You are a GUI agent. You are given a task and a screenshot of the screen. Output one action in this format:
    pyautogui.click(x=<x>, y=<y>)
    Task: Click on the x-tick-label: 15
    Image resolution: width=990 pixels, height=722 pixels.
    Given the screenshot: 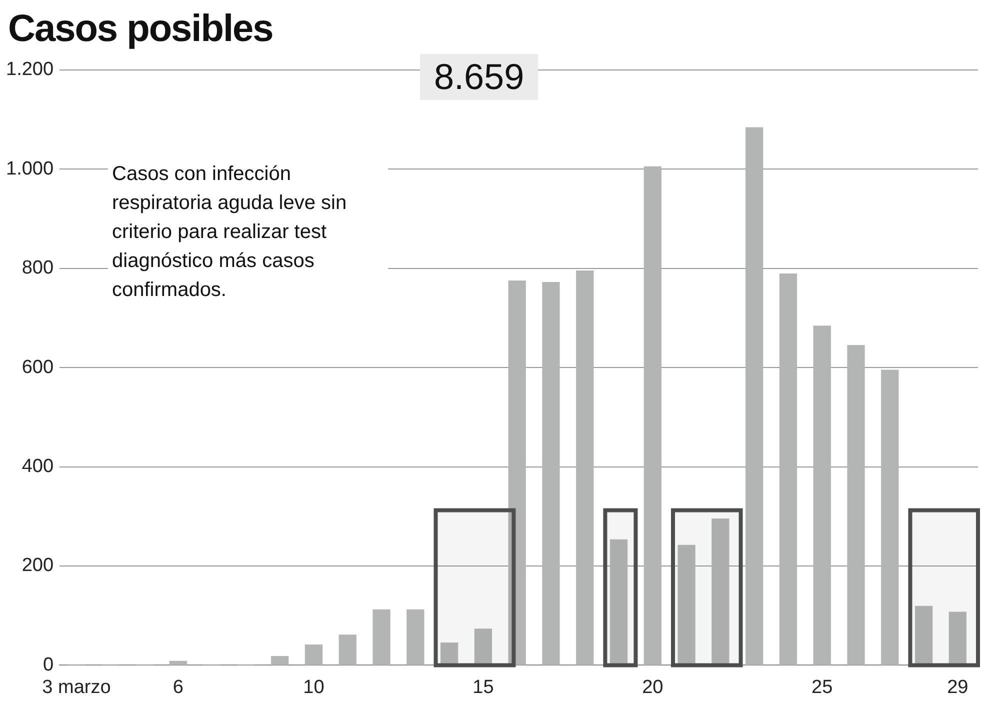 What is the action you would take?
    pyautogui.click(x=483, y=687)
    